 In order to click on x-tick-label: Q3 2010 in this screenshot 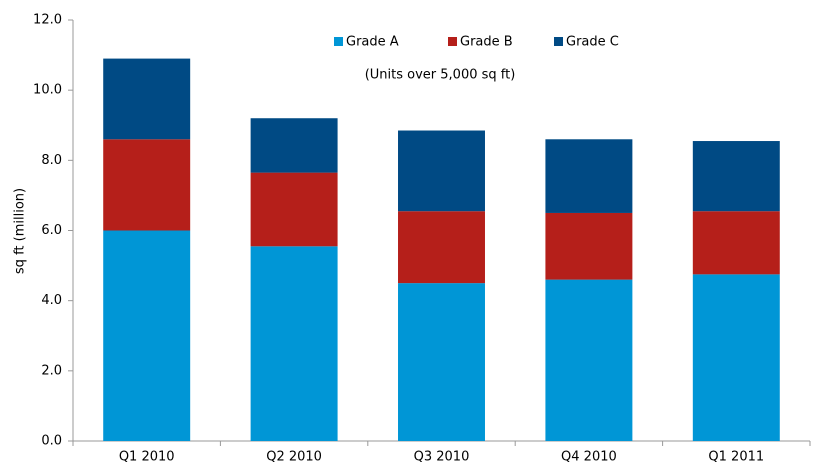, I will do `click(442, 457)`.